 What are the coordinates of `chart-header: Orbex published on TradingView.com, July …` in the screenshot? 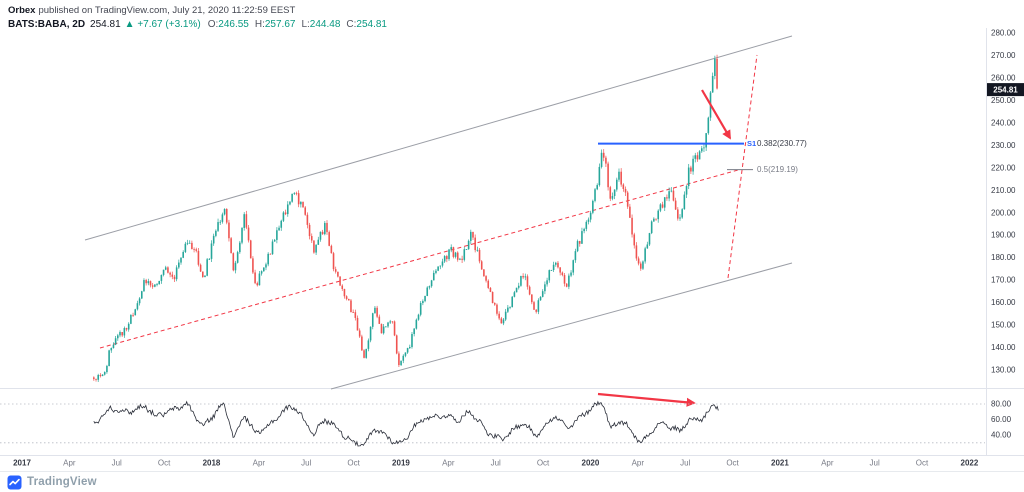 It's located at (200, 18).